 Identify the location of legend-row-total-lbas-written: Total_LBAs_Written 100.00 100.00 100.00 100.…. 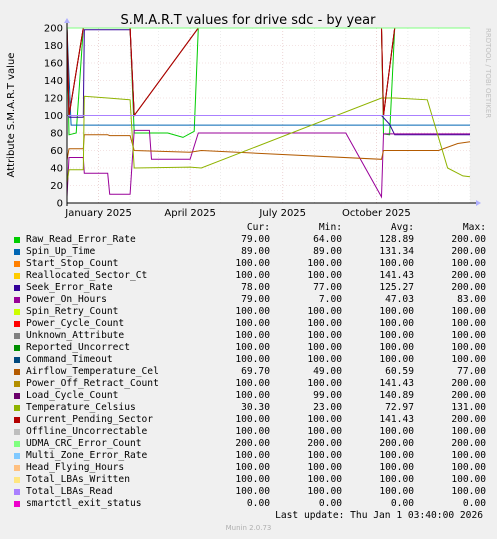
(251, 480).